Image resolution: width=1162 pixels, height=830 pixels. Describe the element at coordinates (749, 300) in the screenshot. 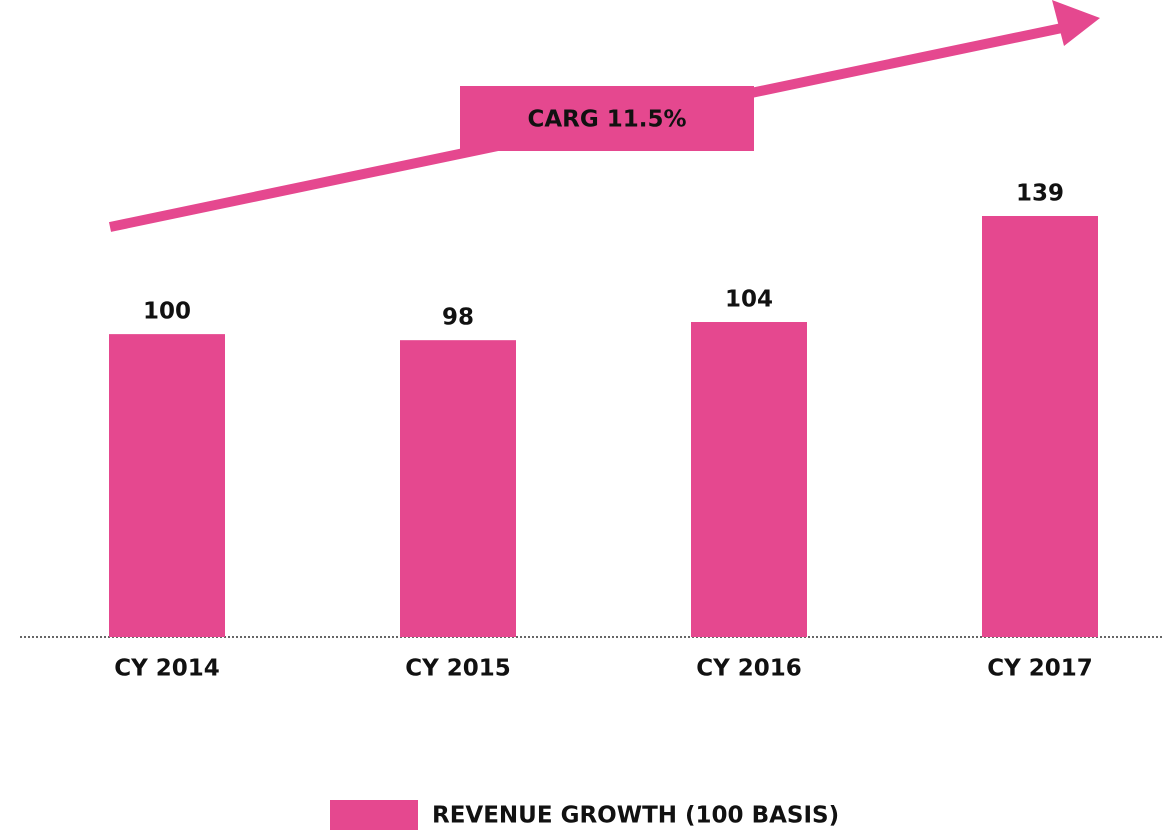

I see `value-label: 104` at that location.